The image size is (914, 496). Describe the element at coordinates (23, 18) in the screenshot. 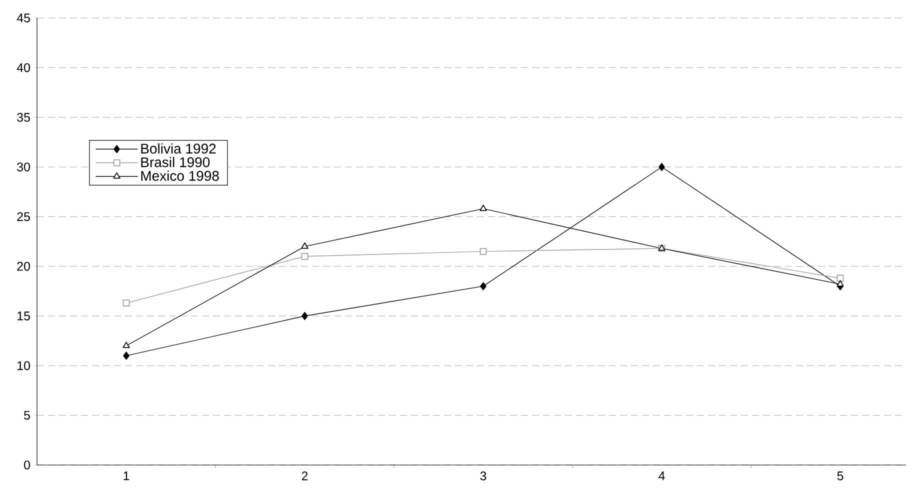

I see `y-tick-label: 45` at that location.